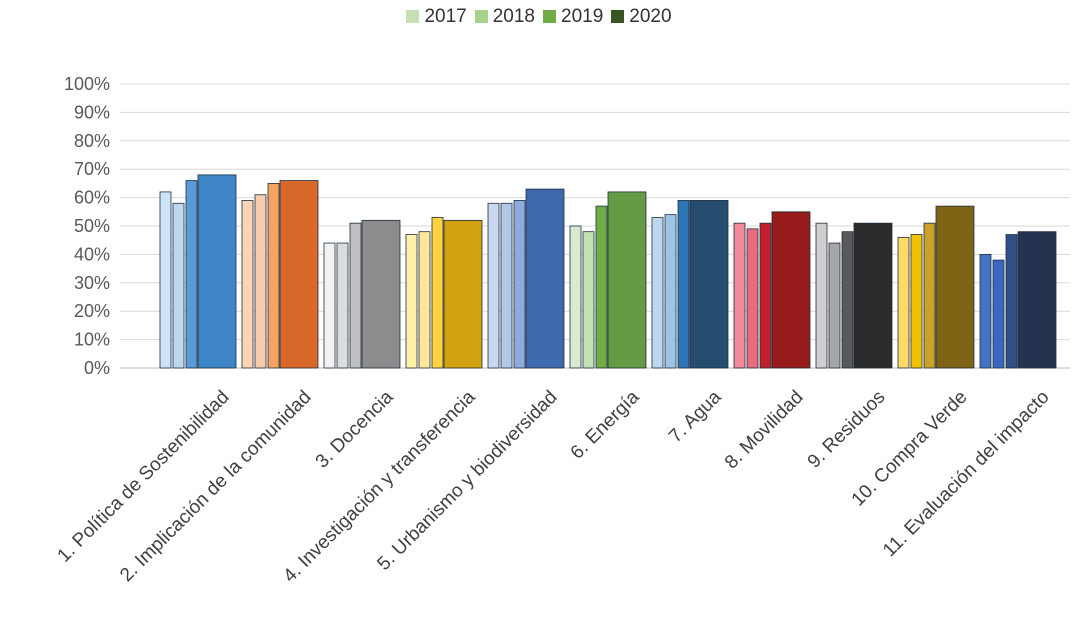 Image resolution: width=1078 pixels, height=644 pixels. Describe the element at coordinates (92, 340) in the screenshot. I see `y-tick-label: 10%` at that location.